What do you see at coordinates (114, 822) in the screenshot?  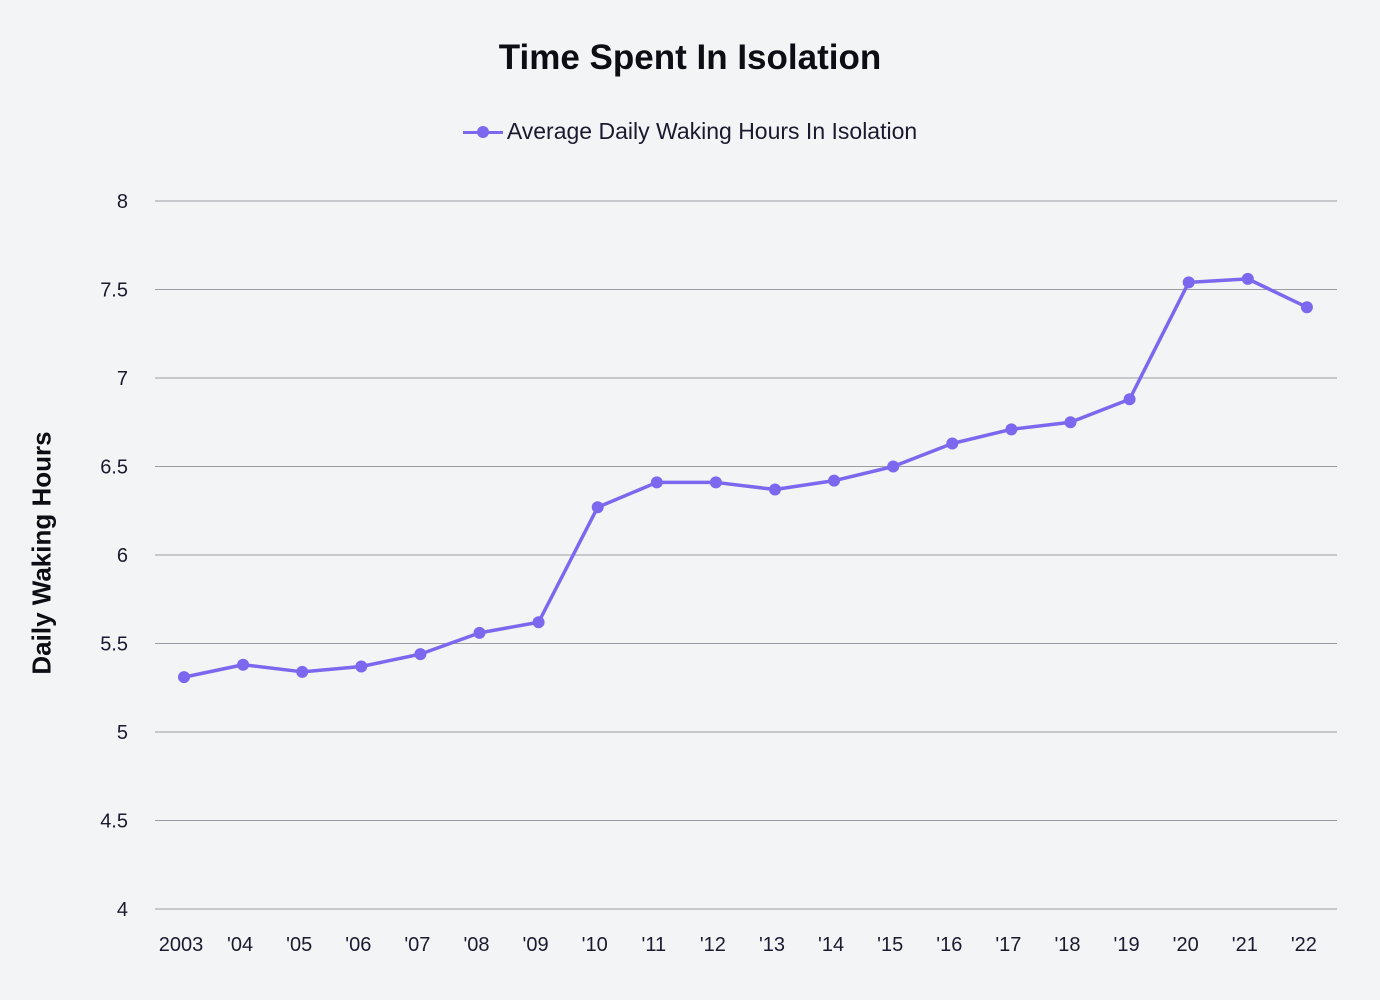 I see `y-tick-label: 4.5` at bounding box center [114, 822].